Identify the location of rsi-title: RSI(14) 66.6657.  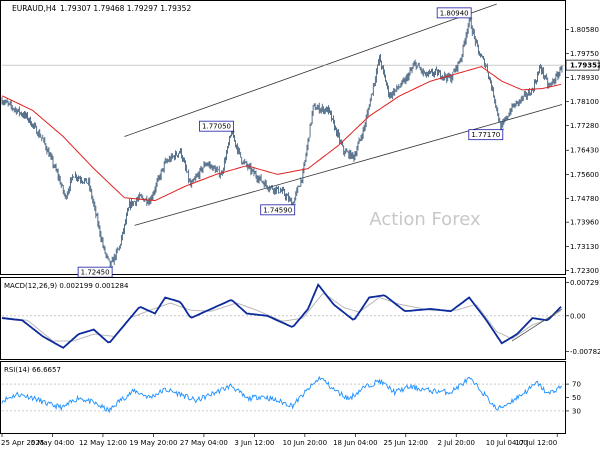
(32, 370).